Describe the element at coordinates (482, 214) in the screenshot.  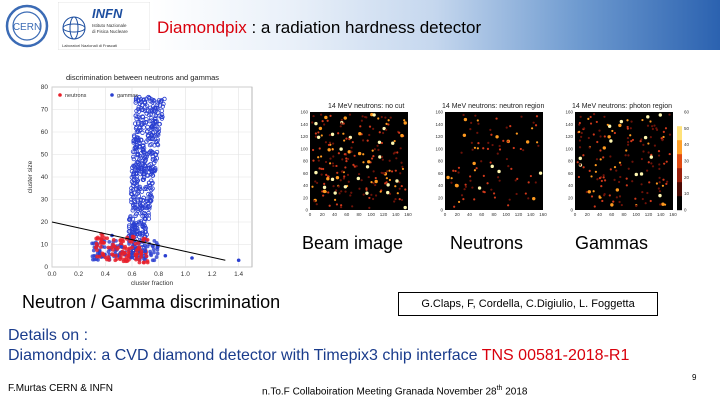
I see `heatmap-x-tick: 60` at that location.